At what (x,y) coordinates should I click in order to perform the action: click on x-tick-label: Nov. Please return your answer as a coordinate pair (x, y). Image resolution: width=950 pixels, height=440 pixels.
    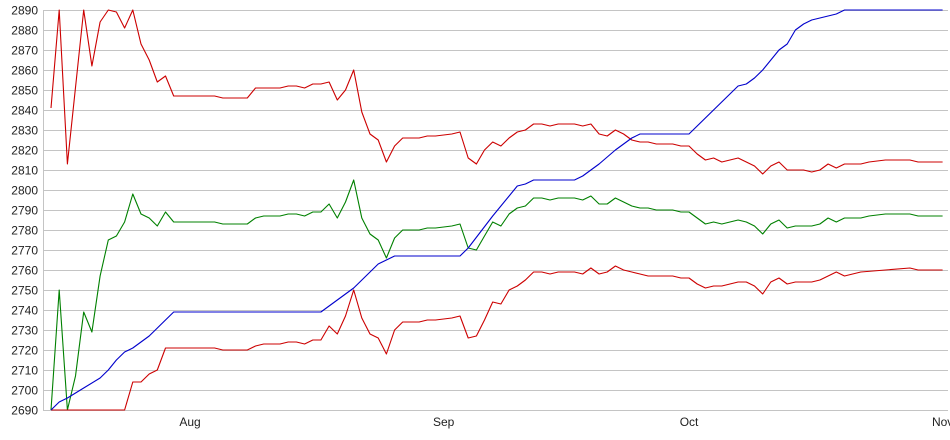
    Looking at the image, I should click on (941, 422).